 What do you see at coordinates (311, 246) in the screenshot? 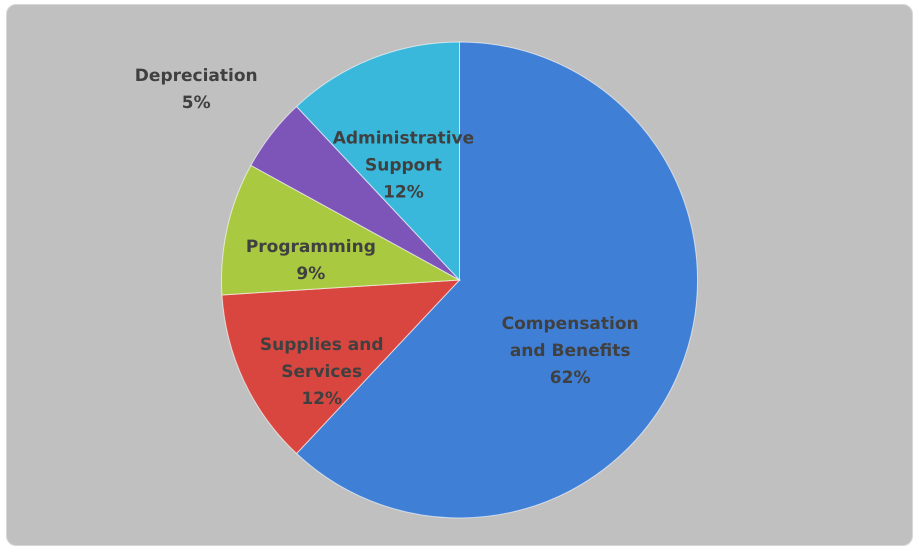
I see `slice-label: Programming` at bounding box center [311, 246].